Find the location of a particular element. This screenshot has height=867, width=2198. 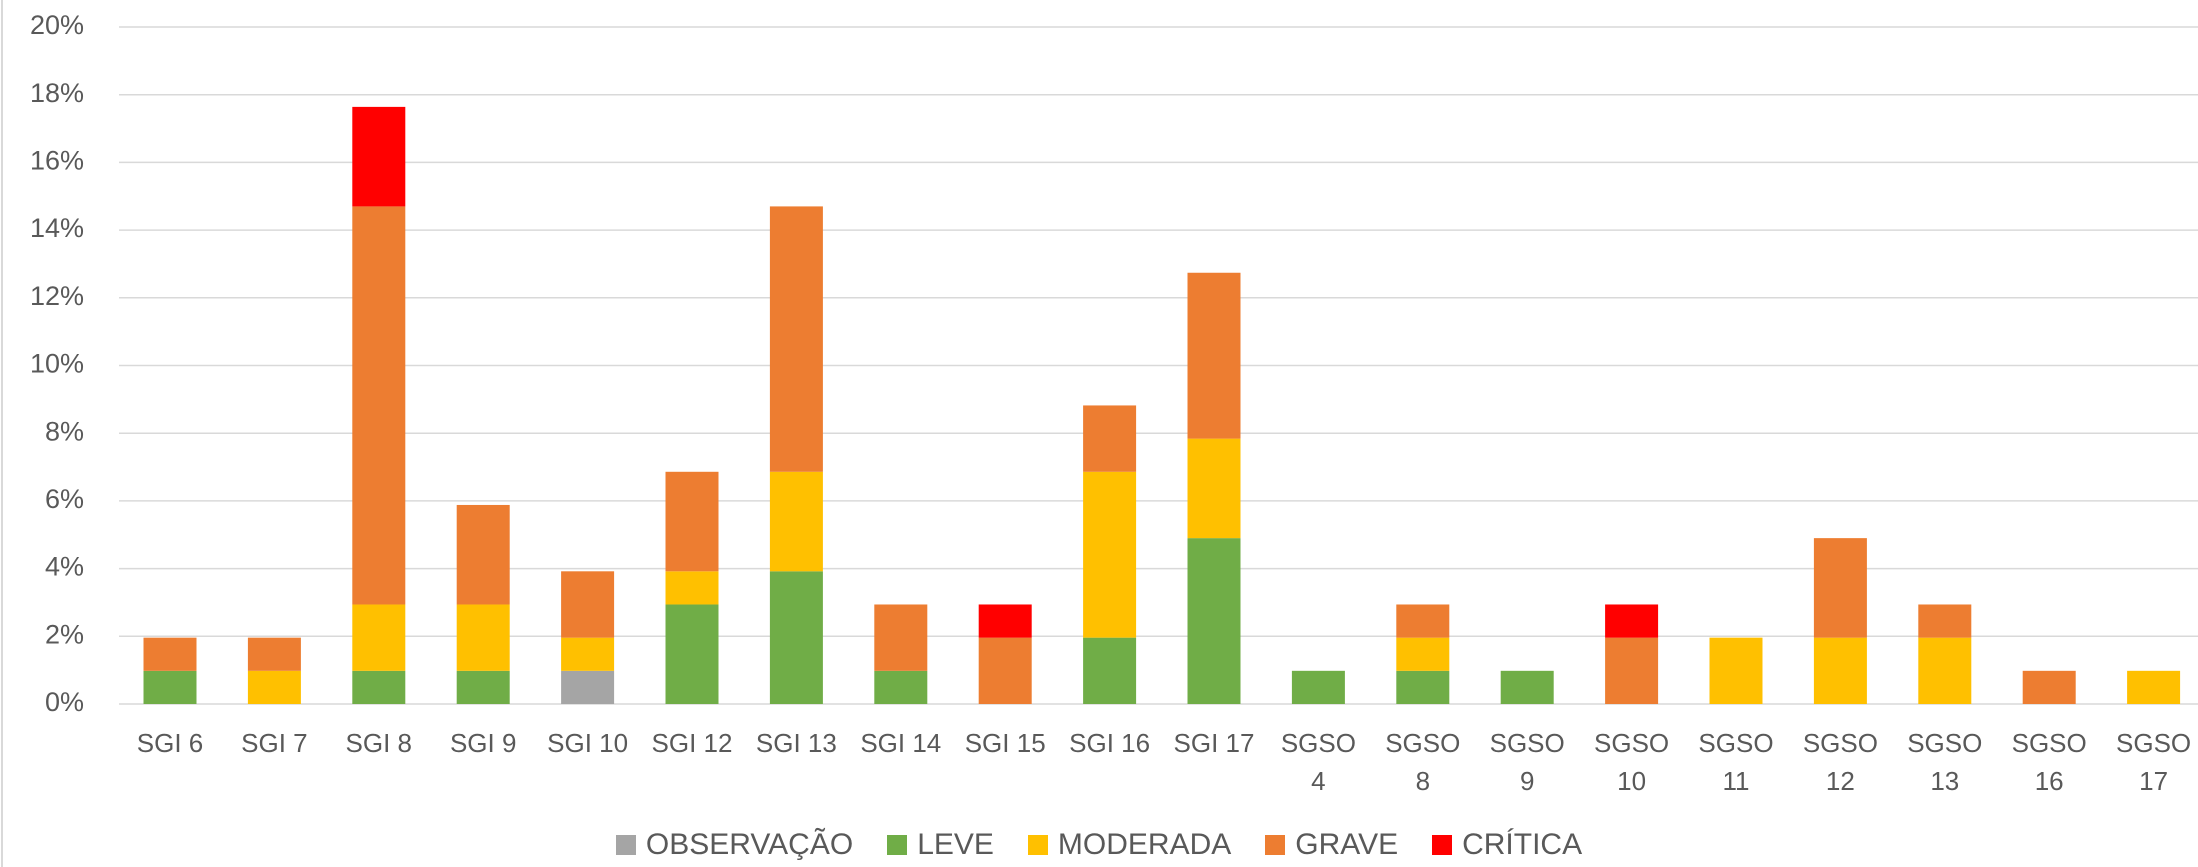

x-tick-label: SGSO 11 is located at coordinates (1736, 762).